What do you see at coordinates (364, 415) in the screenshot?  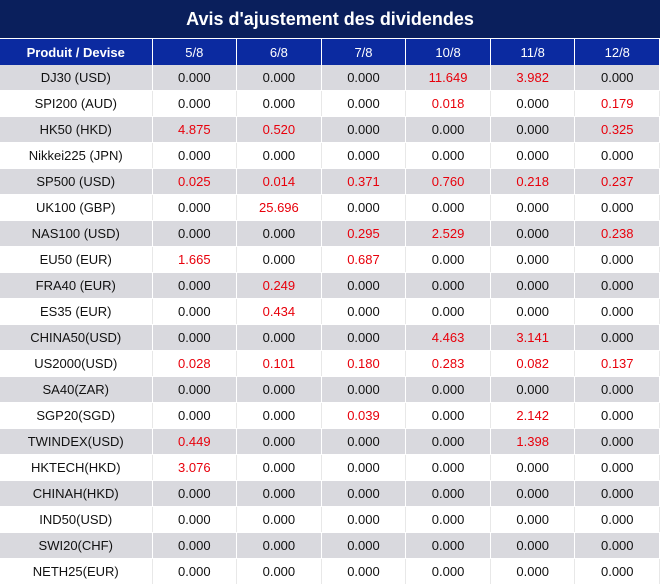 I see `dividend-value-cell: 0.039` at bounding box center [364, 415].